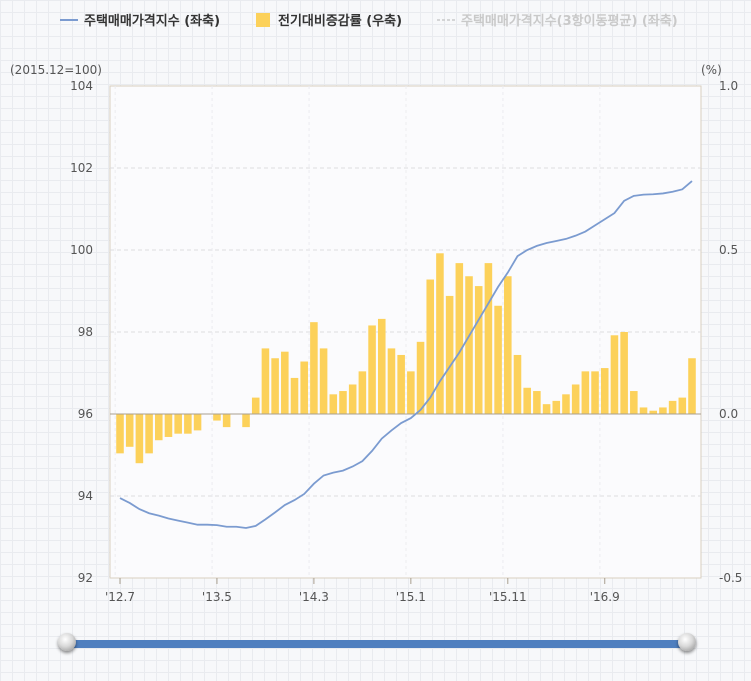 The width and height of the screenshot is (751, 681). Describe the element at coordinates (85, 578) in the screenshot. I see `left-tick-label: 92` at that location.